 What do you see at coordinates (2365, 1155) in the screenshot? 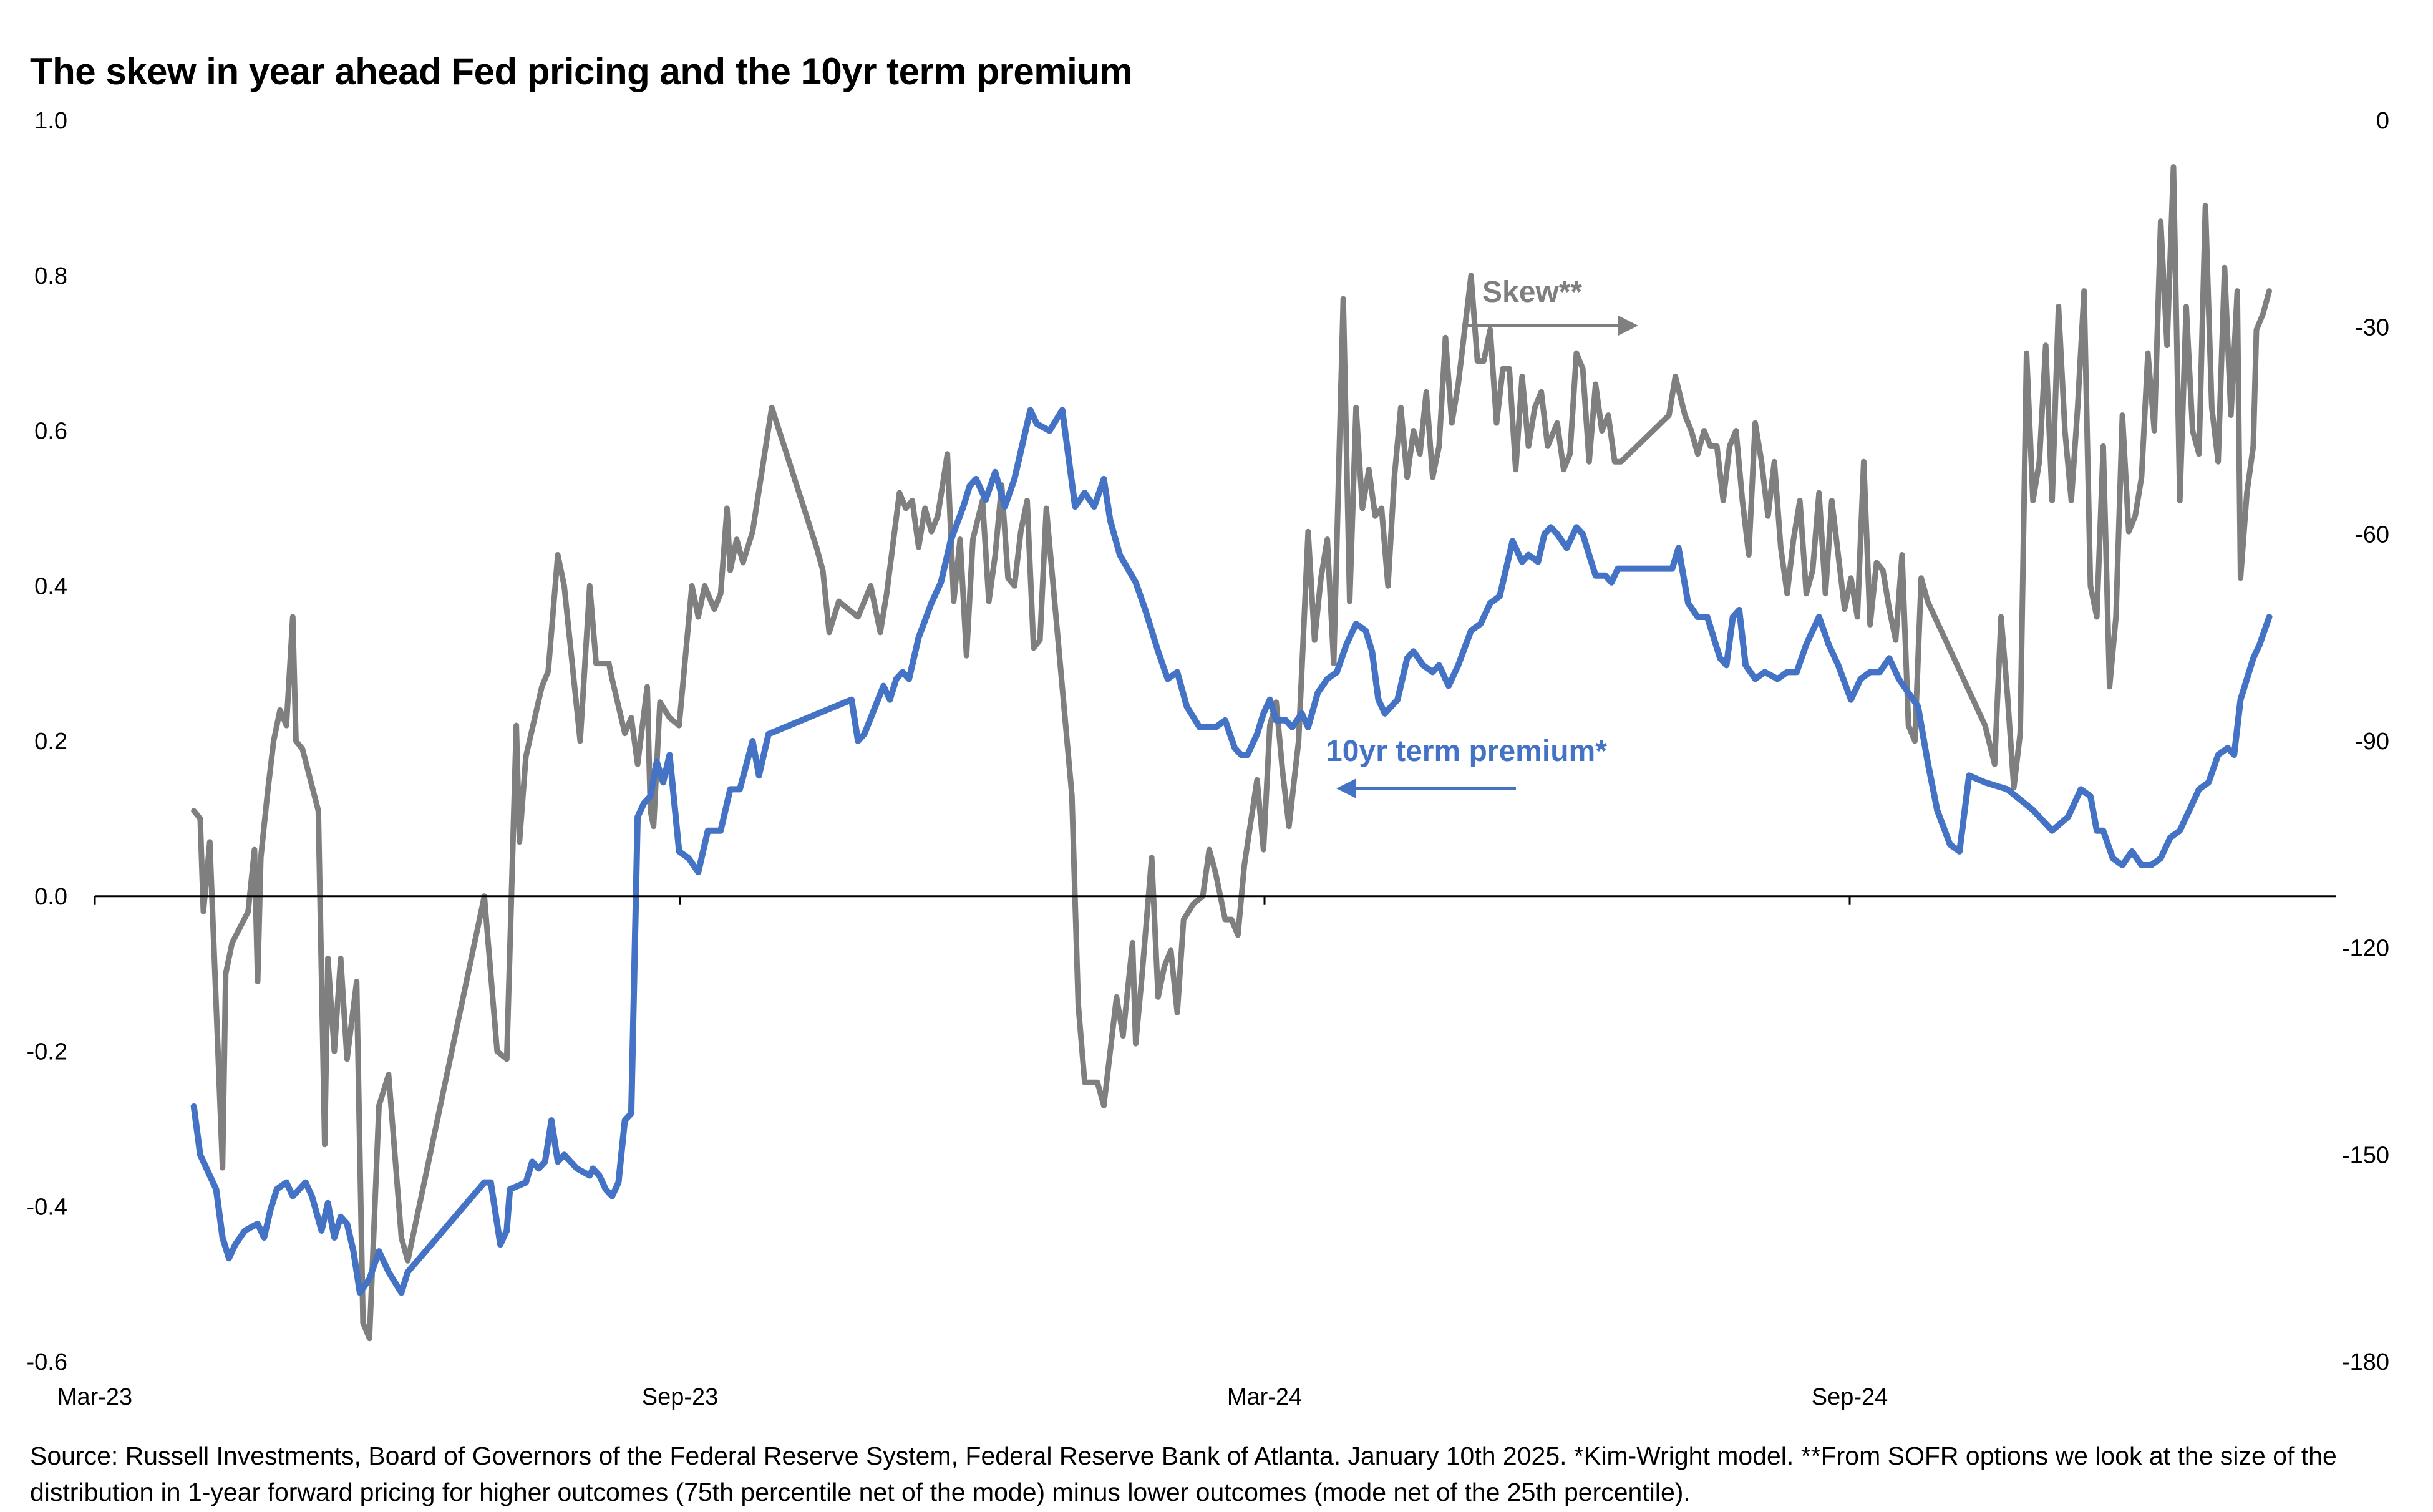
I see `right-axis-tick-label: -150` at bounding box center [2365, 1155].